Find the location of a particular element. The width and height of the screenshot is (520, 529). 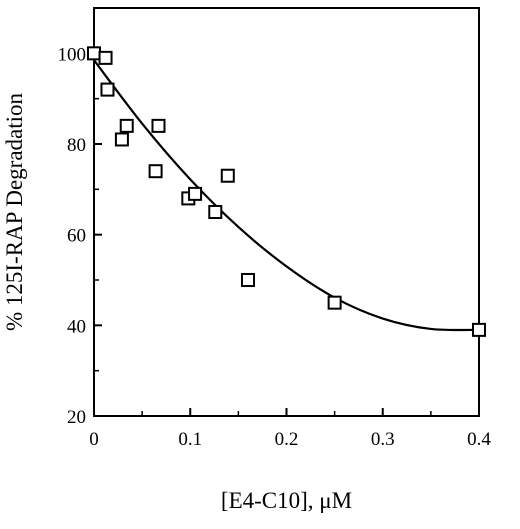

x-tick-label: 0.1 is located at coordinates (190, 439).